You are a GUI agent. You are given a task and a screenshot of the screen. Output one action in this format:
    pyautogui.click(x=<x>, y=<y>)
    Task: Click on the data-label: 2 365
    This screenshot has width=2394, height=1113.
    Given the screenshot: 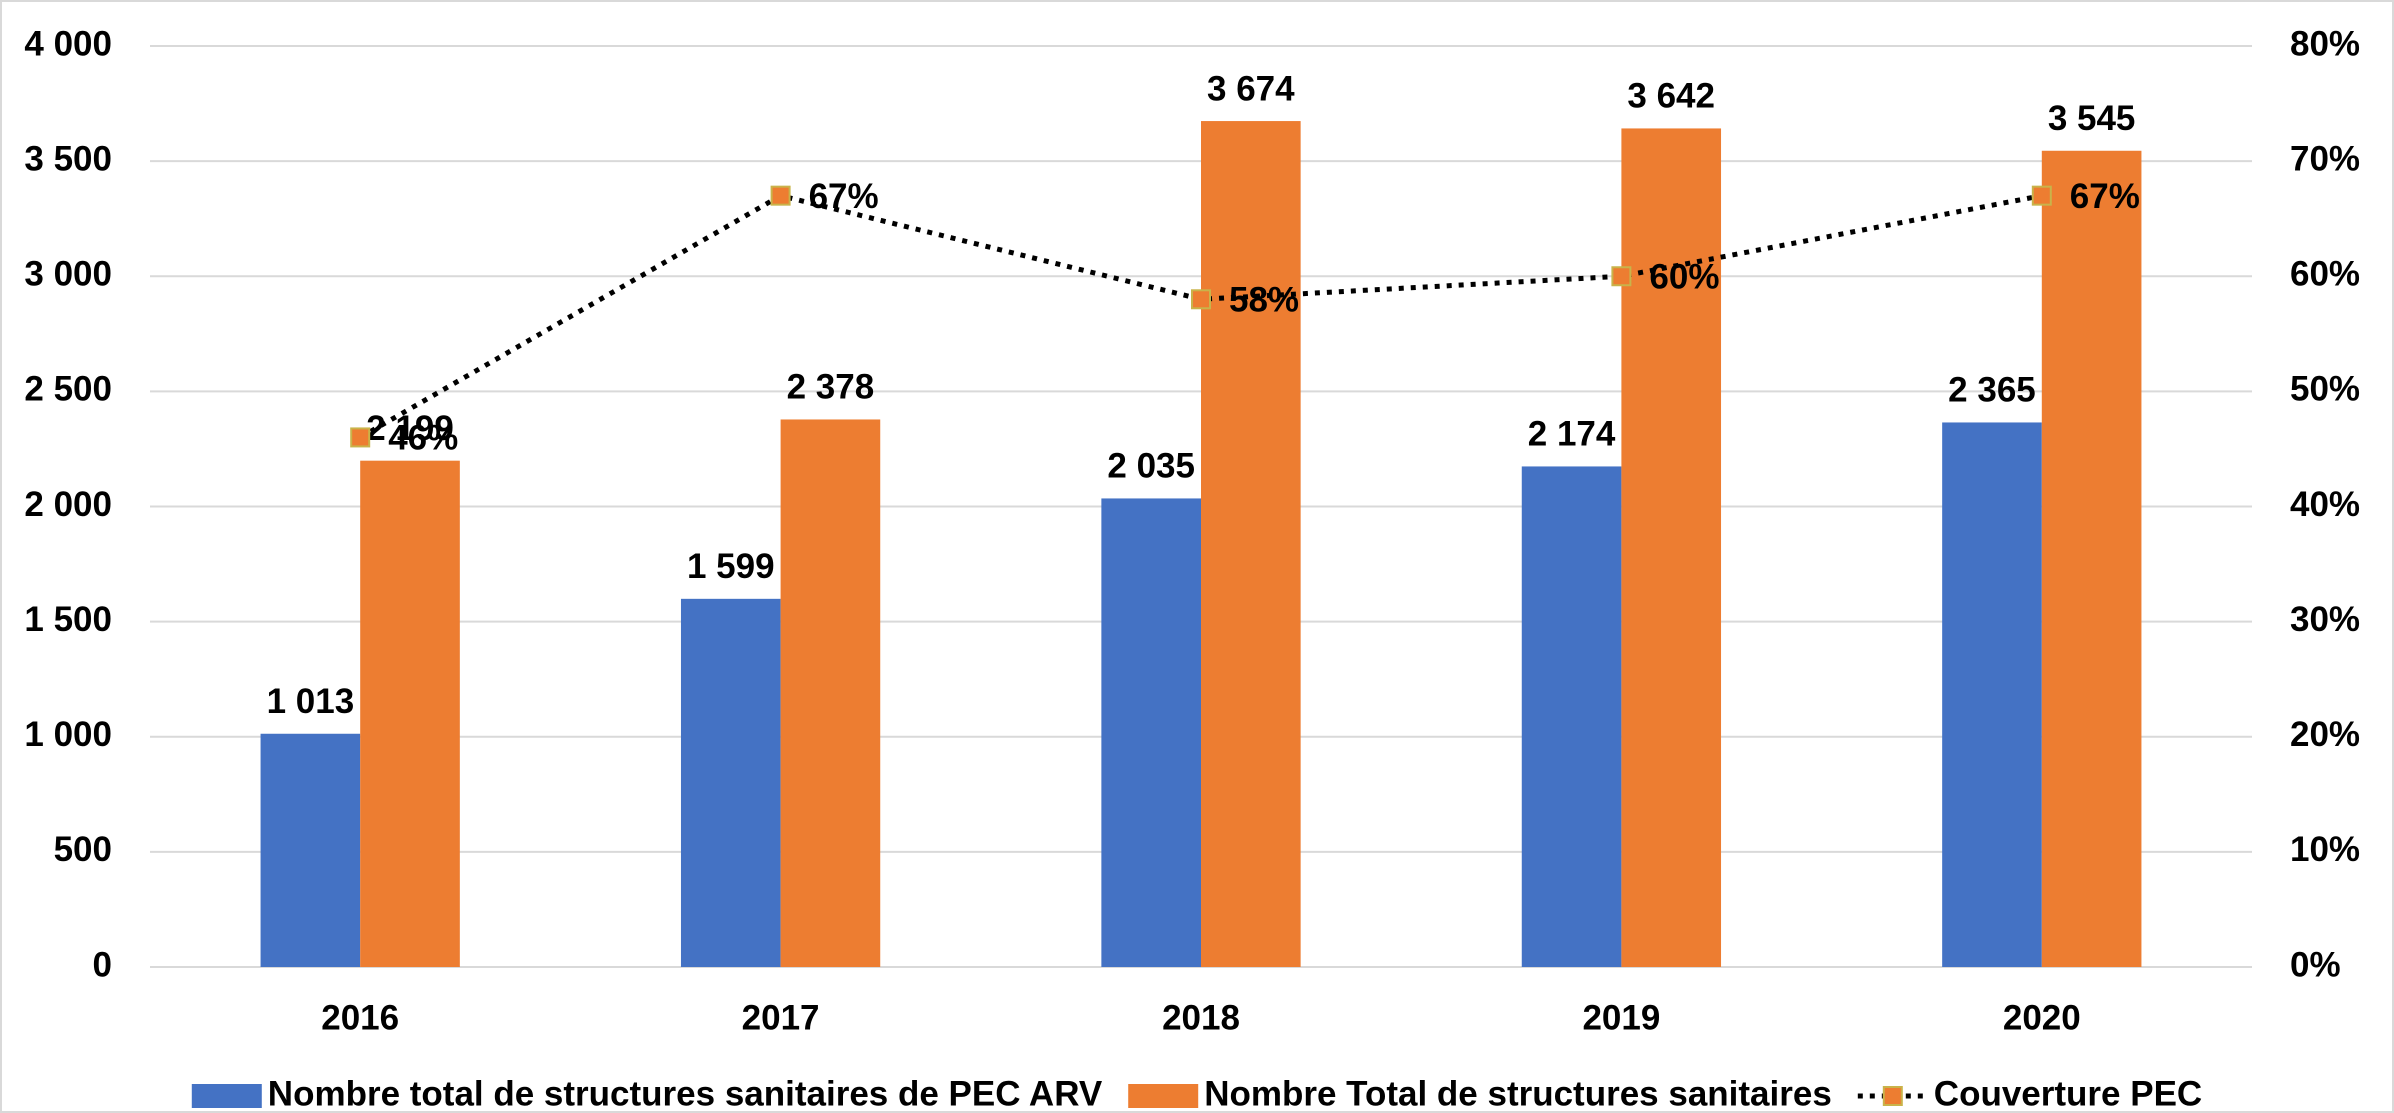 What is the action you would take?
    pyautogui.click(x=1992, y=390)
    